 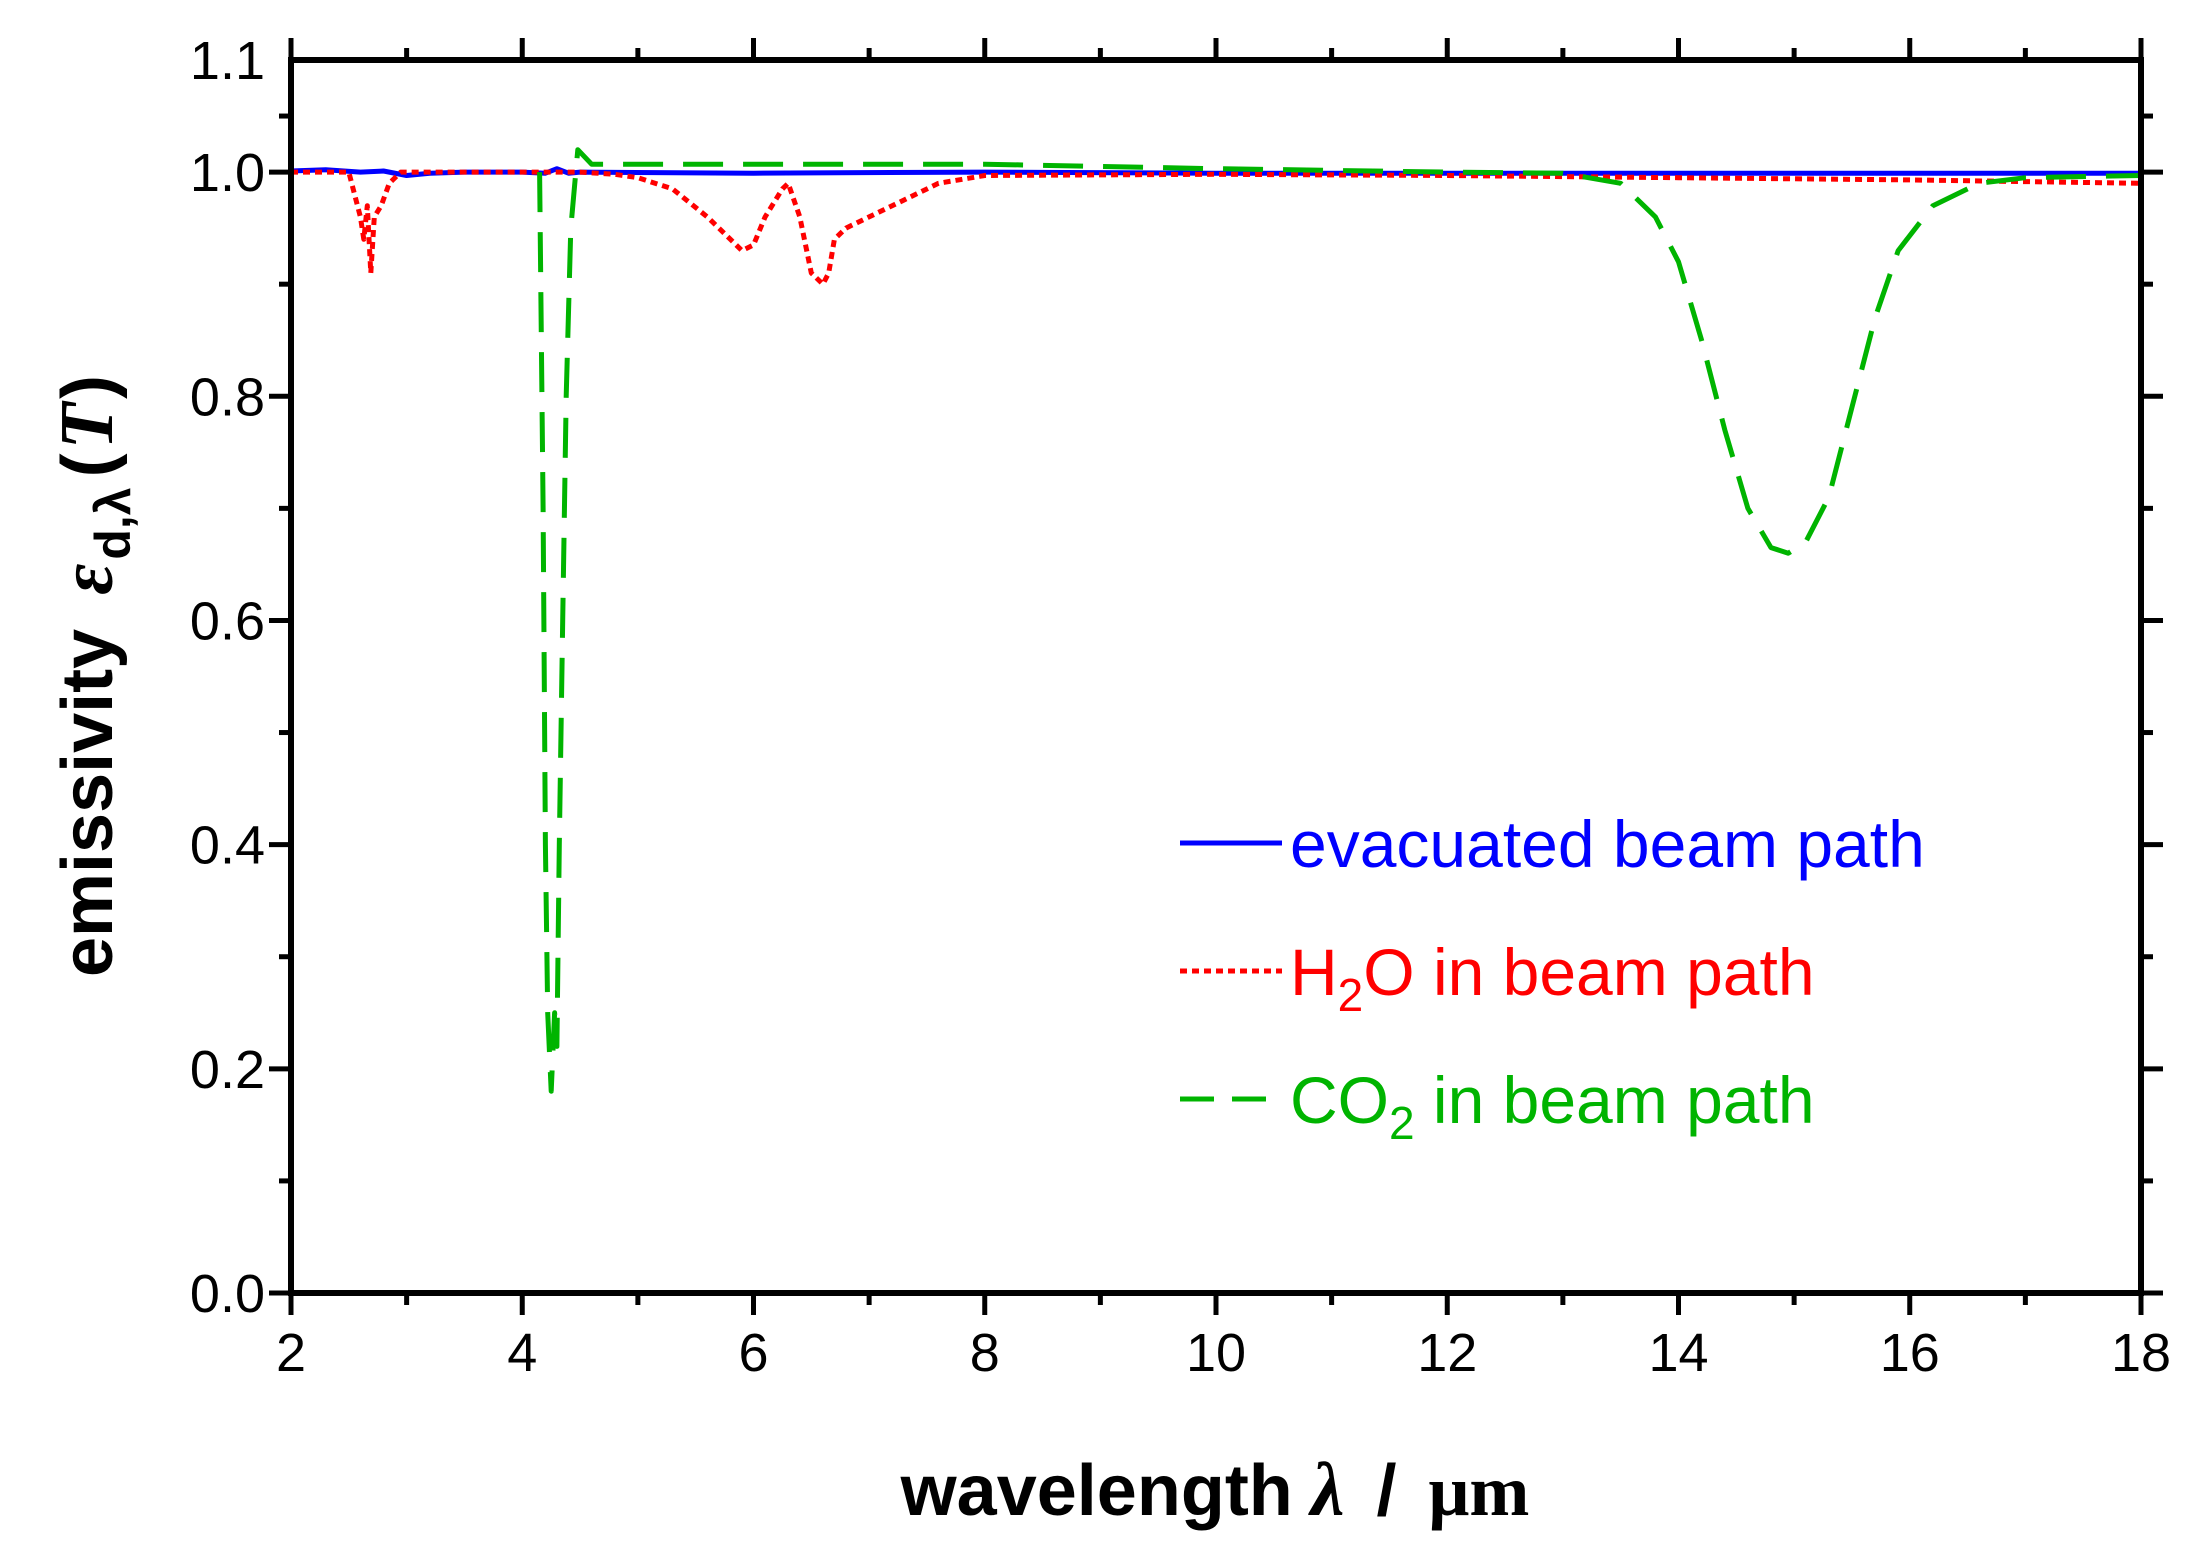 I want to click on y-tick-label: 1.0, so click(x=227, y=173).